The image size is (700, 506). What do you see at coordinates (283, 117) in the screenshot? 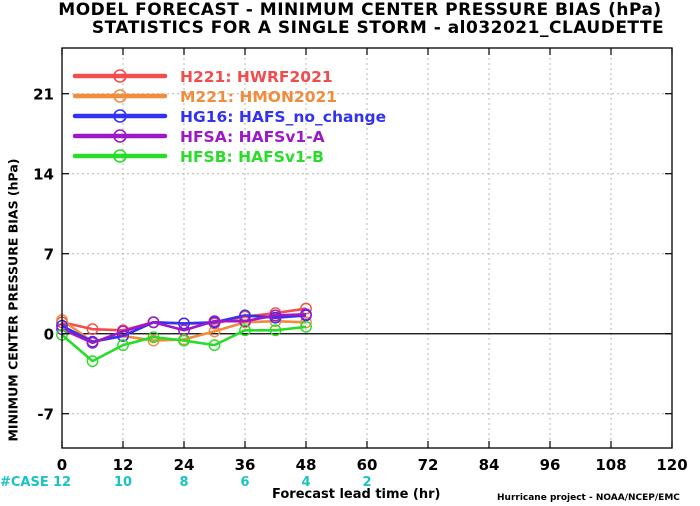
I see `legend-label: HG16: HAFS_no_change` at bounding box center [283, 117].